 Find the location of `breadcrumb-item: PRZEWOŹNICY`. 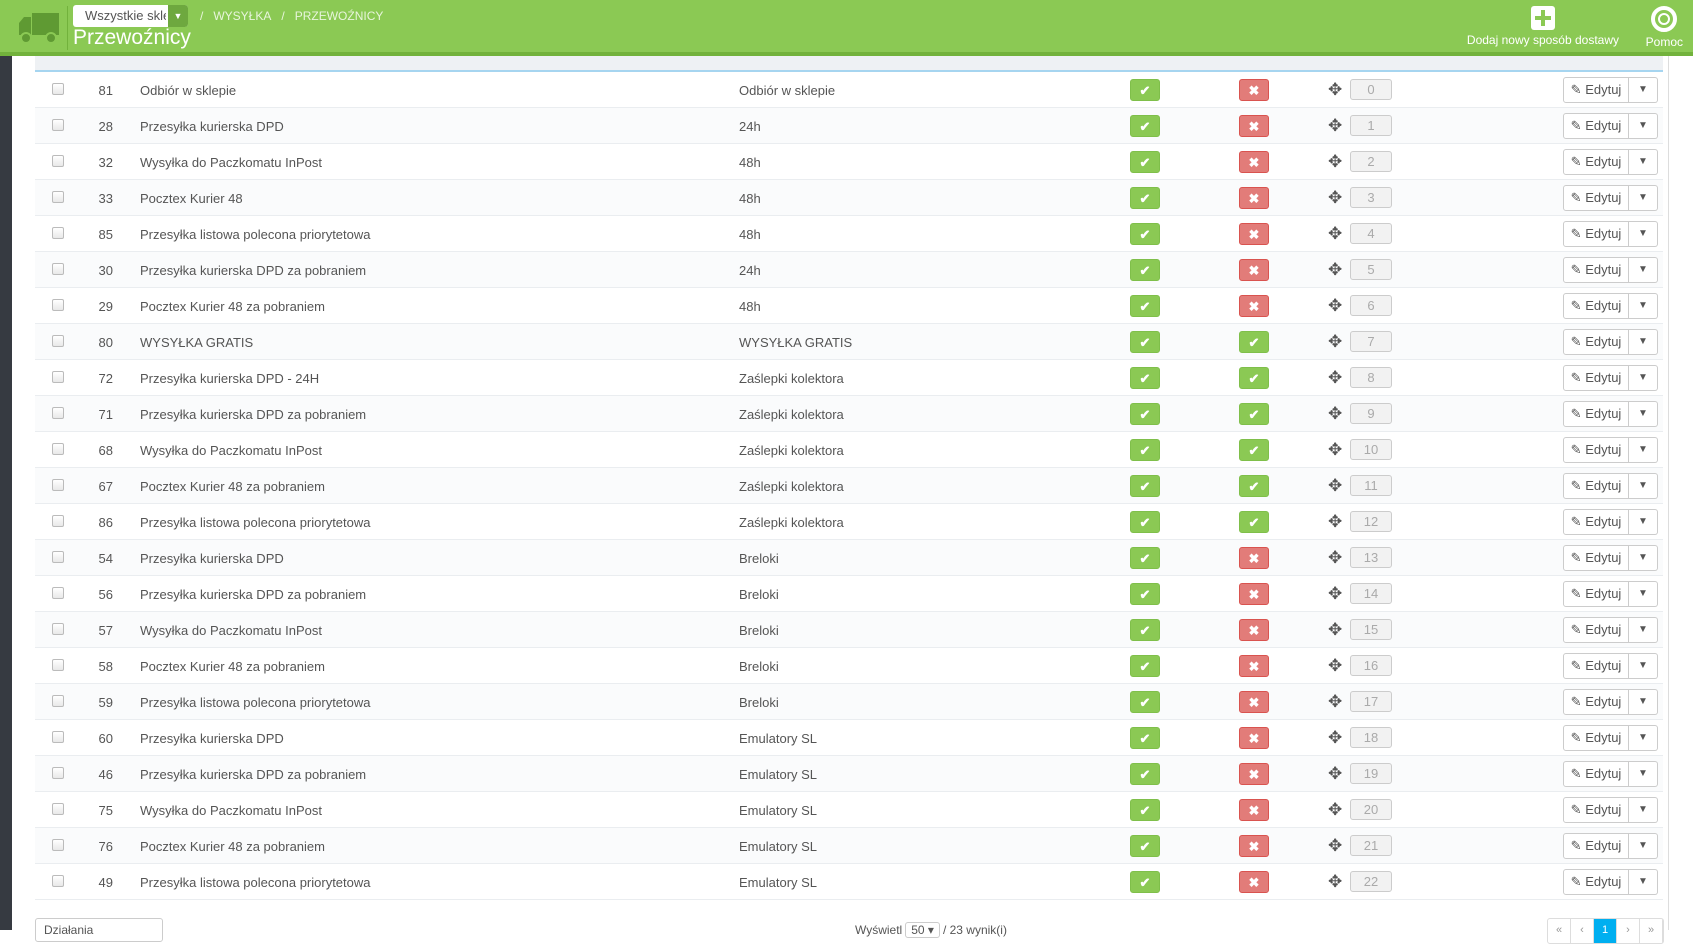

breadcrumb-item: PRZEWOŹNICY is located at coordinates (339, 16).